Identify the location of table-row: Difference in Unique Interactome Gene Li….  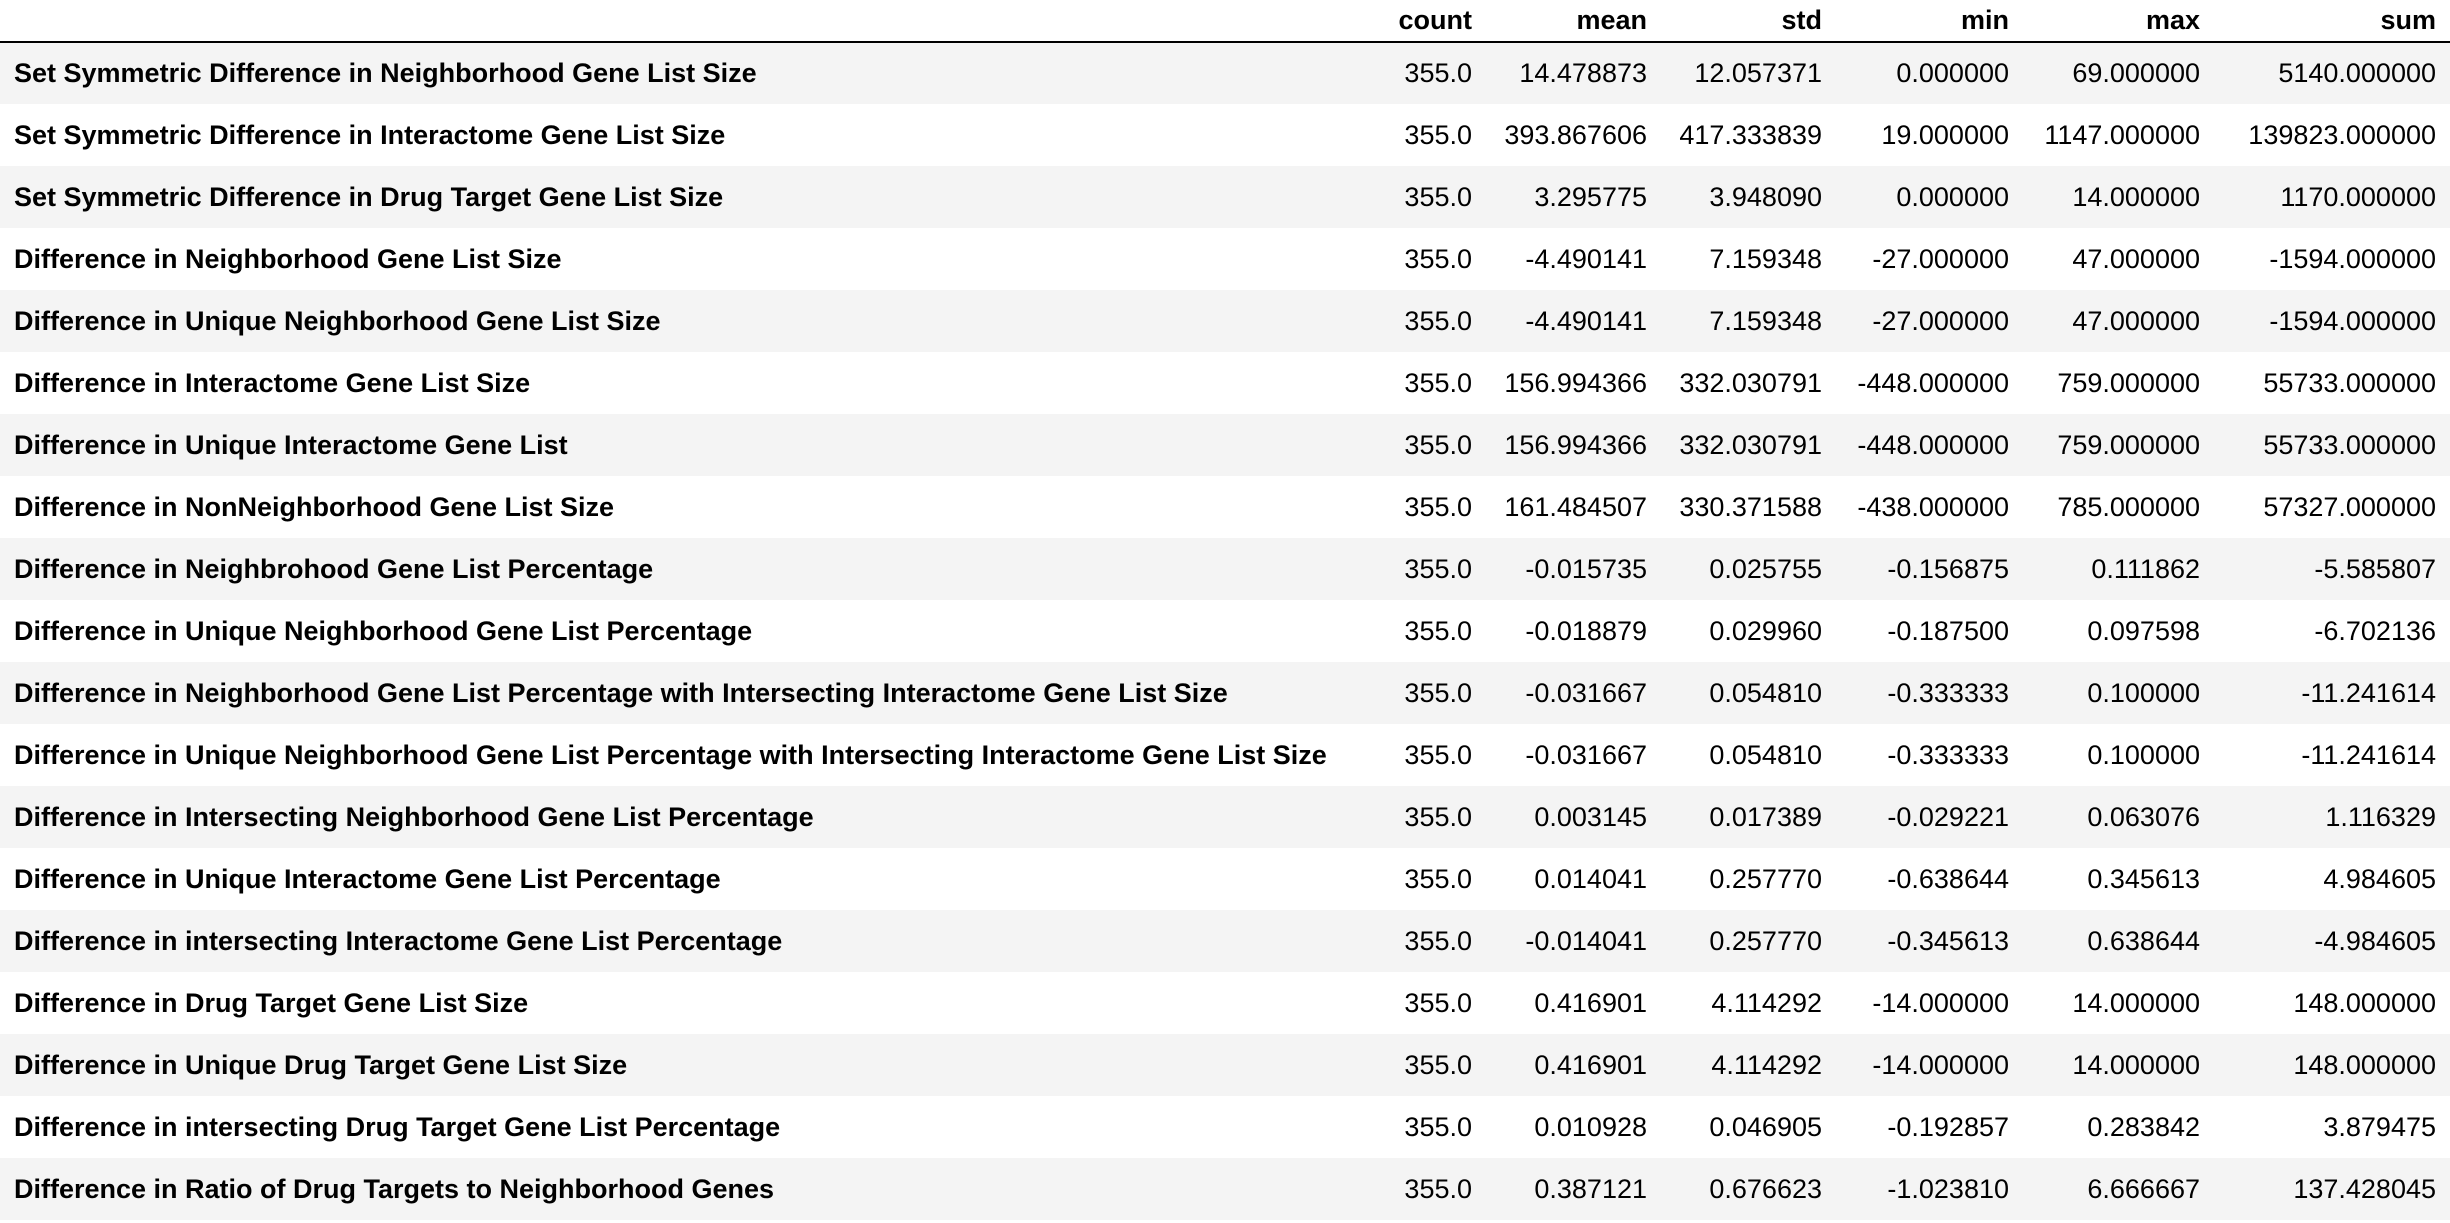
(1225, 445).